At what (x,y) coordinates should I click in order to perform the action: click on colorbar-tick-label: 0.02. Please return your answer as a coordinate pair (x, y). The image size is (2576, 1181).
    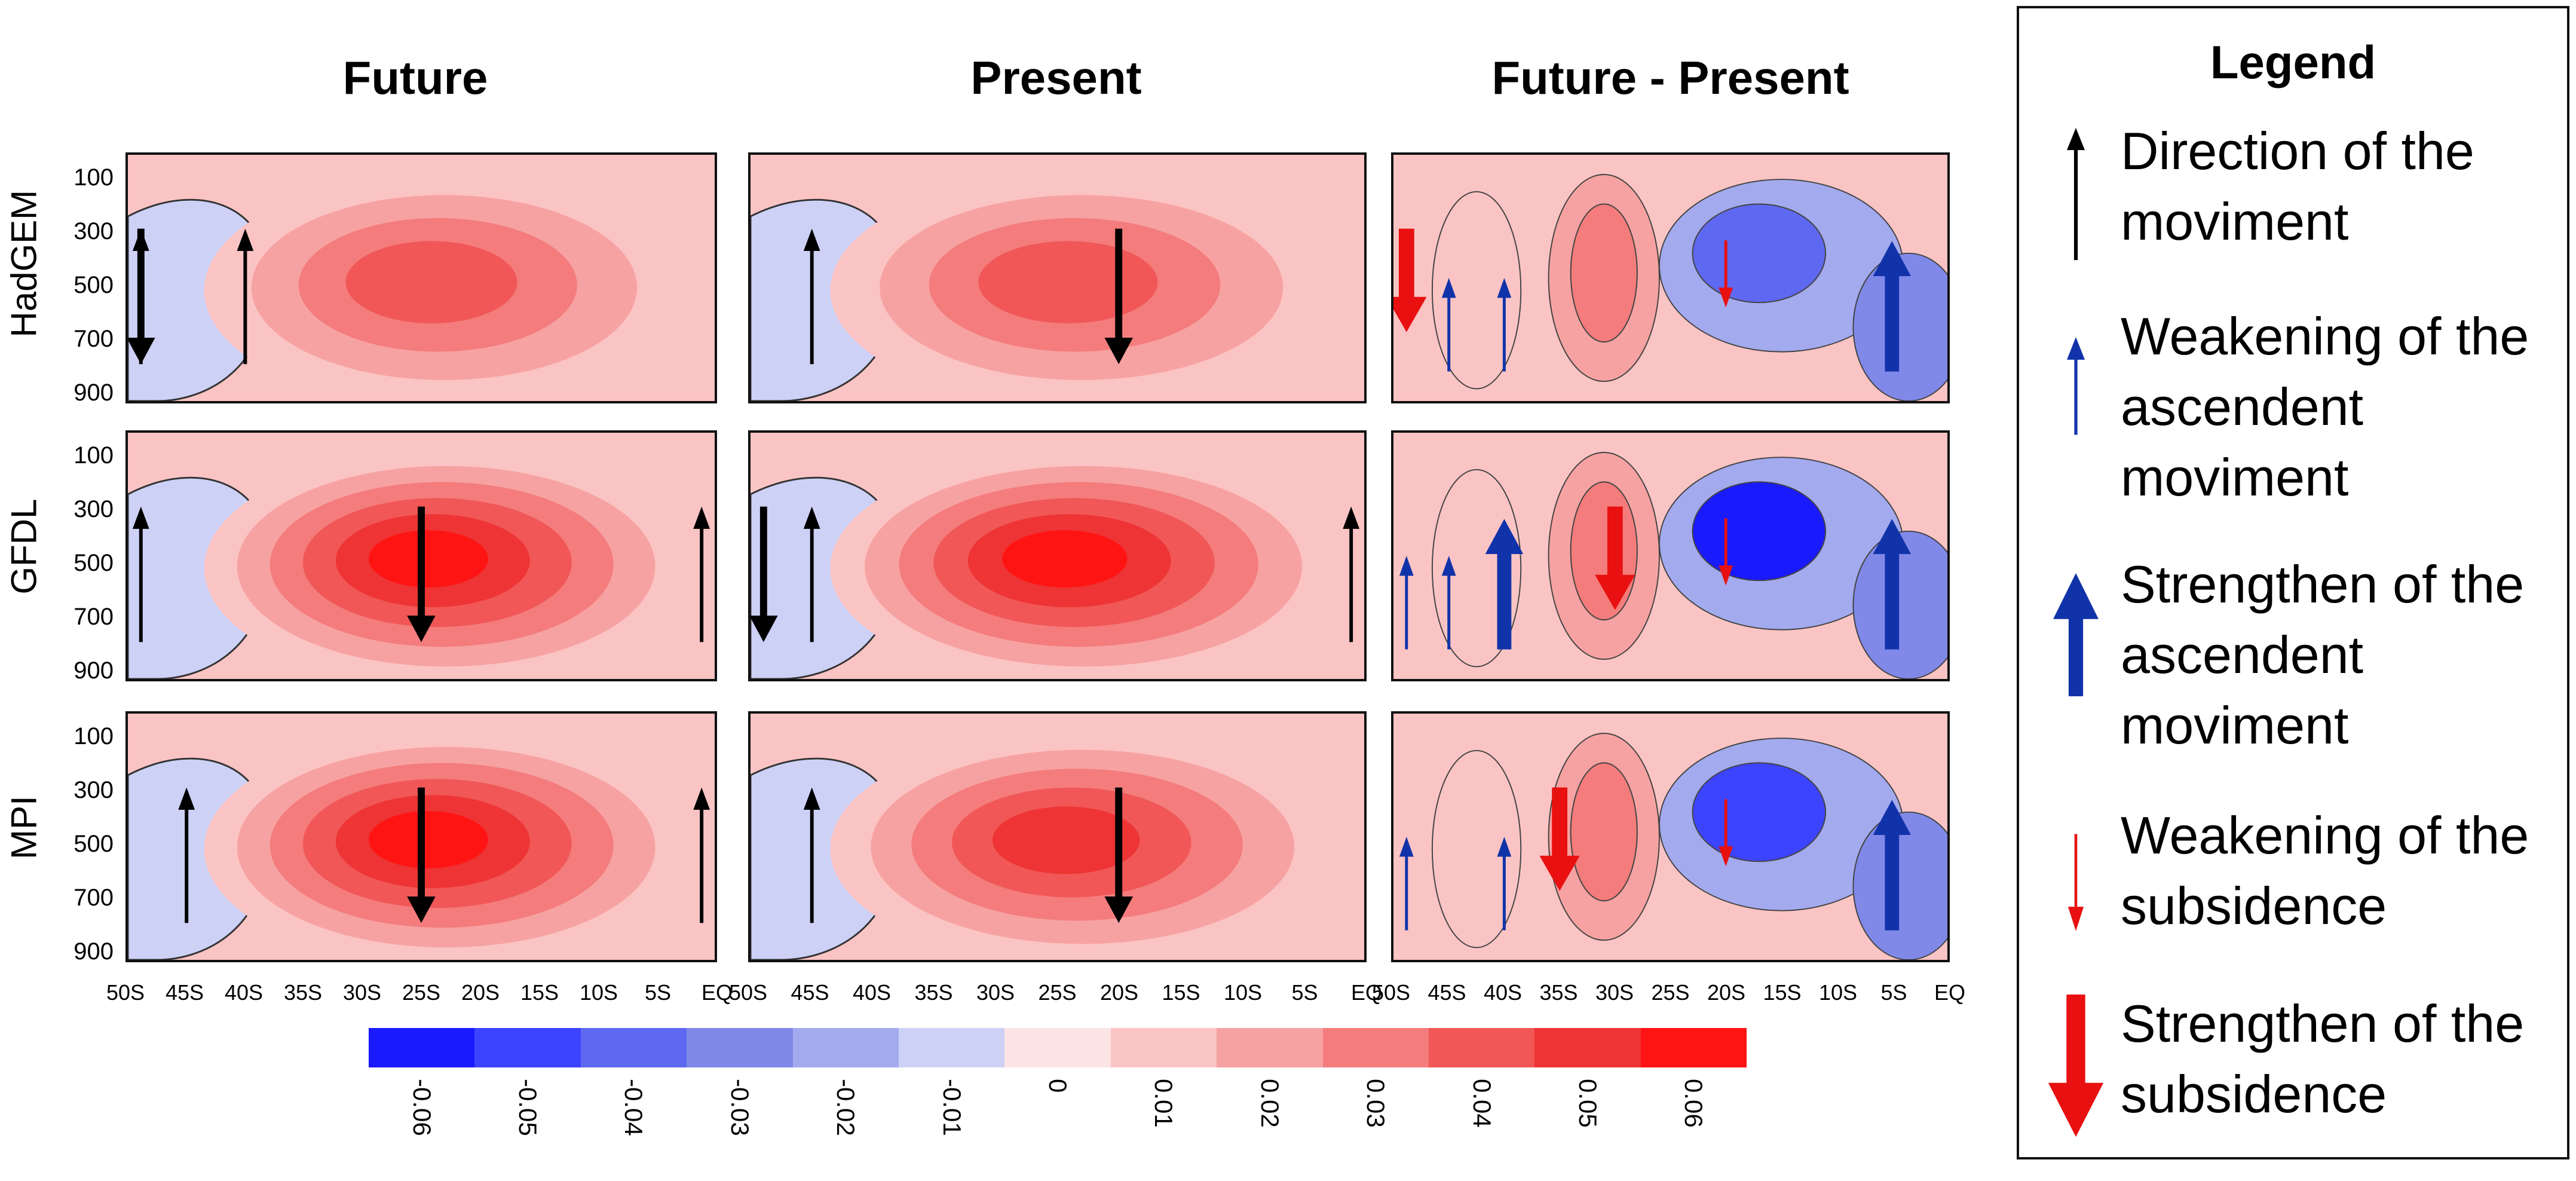
    Looking at the image, I should click on (1269, 1103).